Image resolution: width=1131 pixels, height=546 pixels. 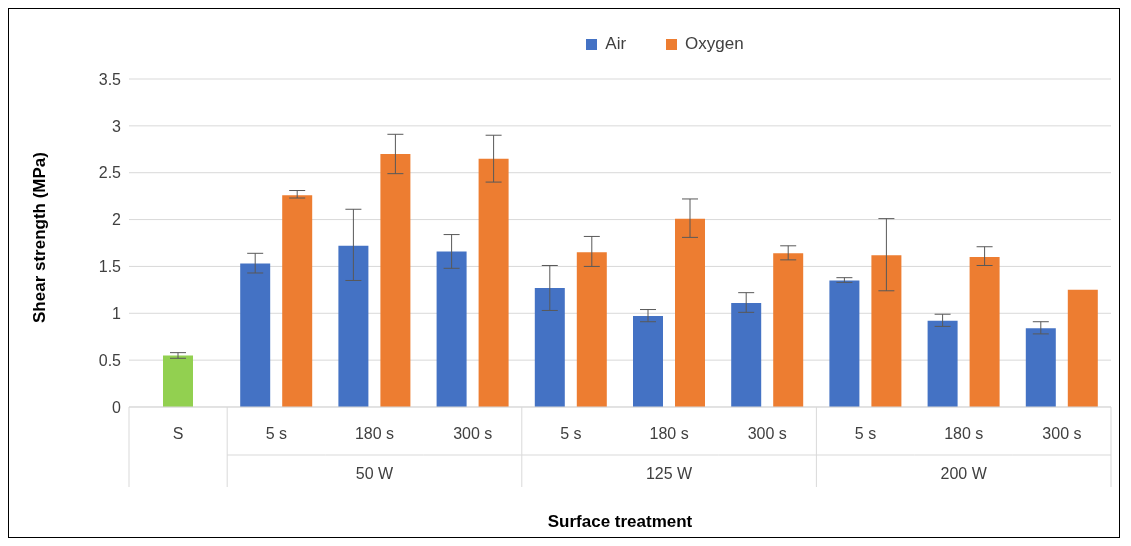 What do you see at coordinates (615, 44) in the screenshot?
I see `legend-label: Air` at bounding box center [615, 44].